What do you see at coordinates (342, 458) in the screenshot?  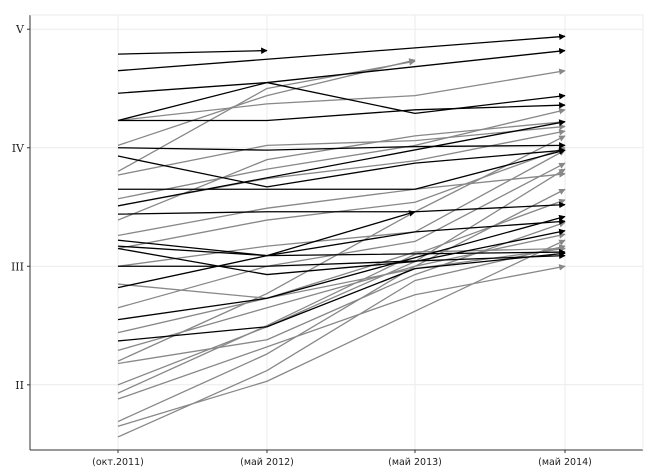 I see `x-axis-ticks: (окт.2011) (май 2012) (май 2013) (май 2014)` at bounding box center [342, 458].